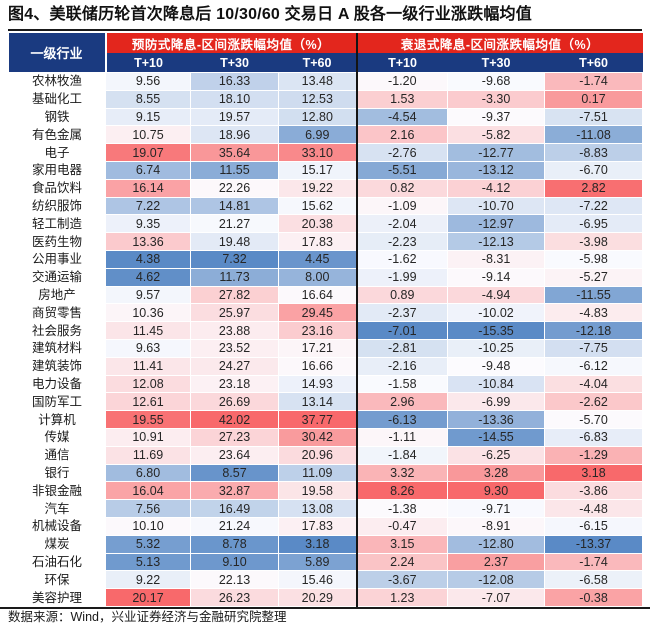 The width and height of the screenshot is (650, 625). Describe the element at coordinates (148, 402) in the screenshot. I see `value-cell: 12.61` at that location.